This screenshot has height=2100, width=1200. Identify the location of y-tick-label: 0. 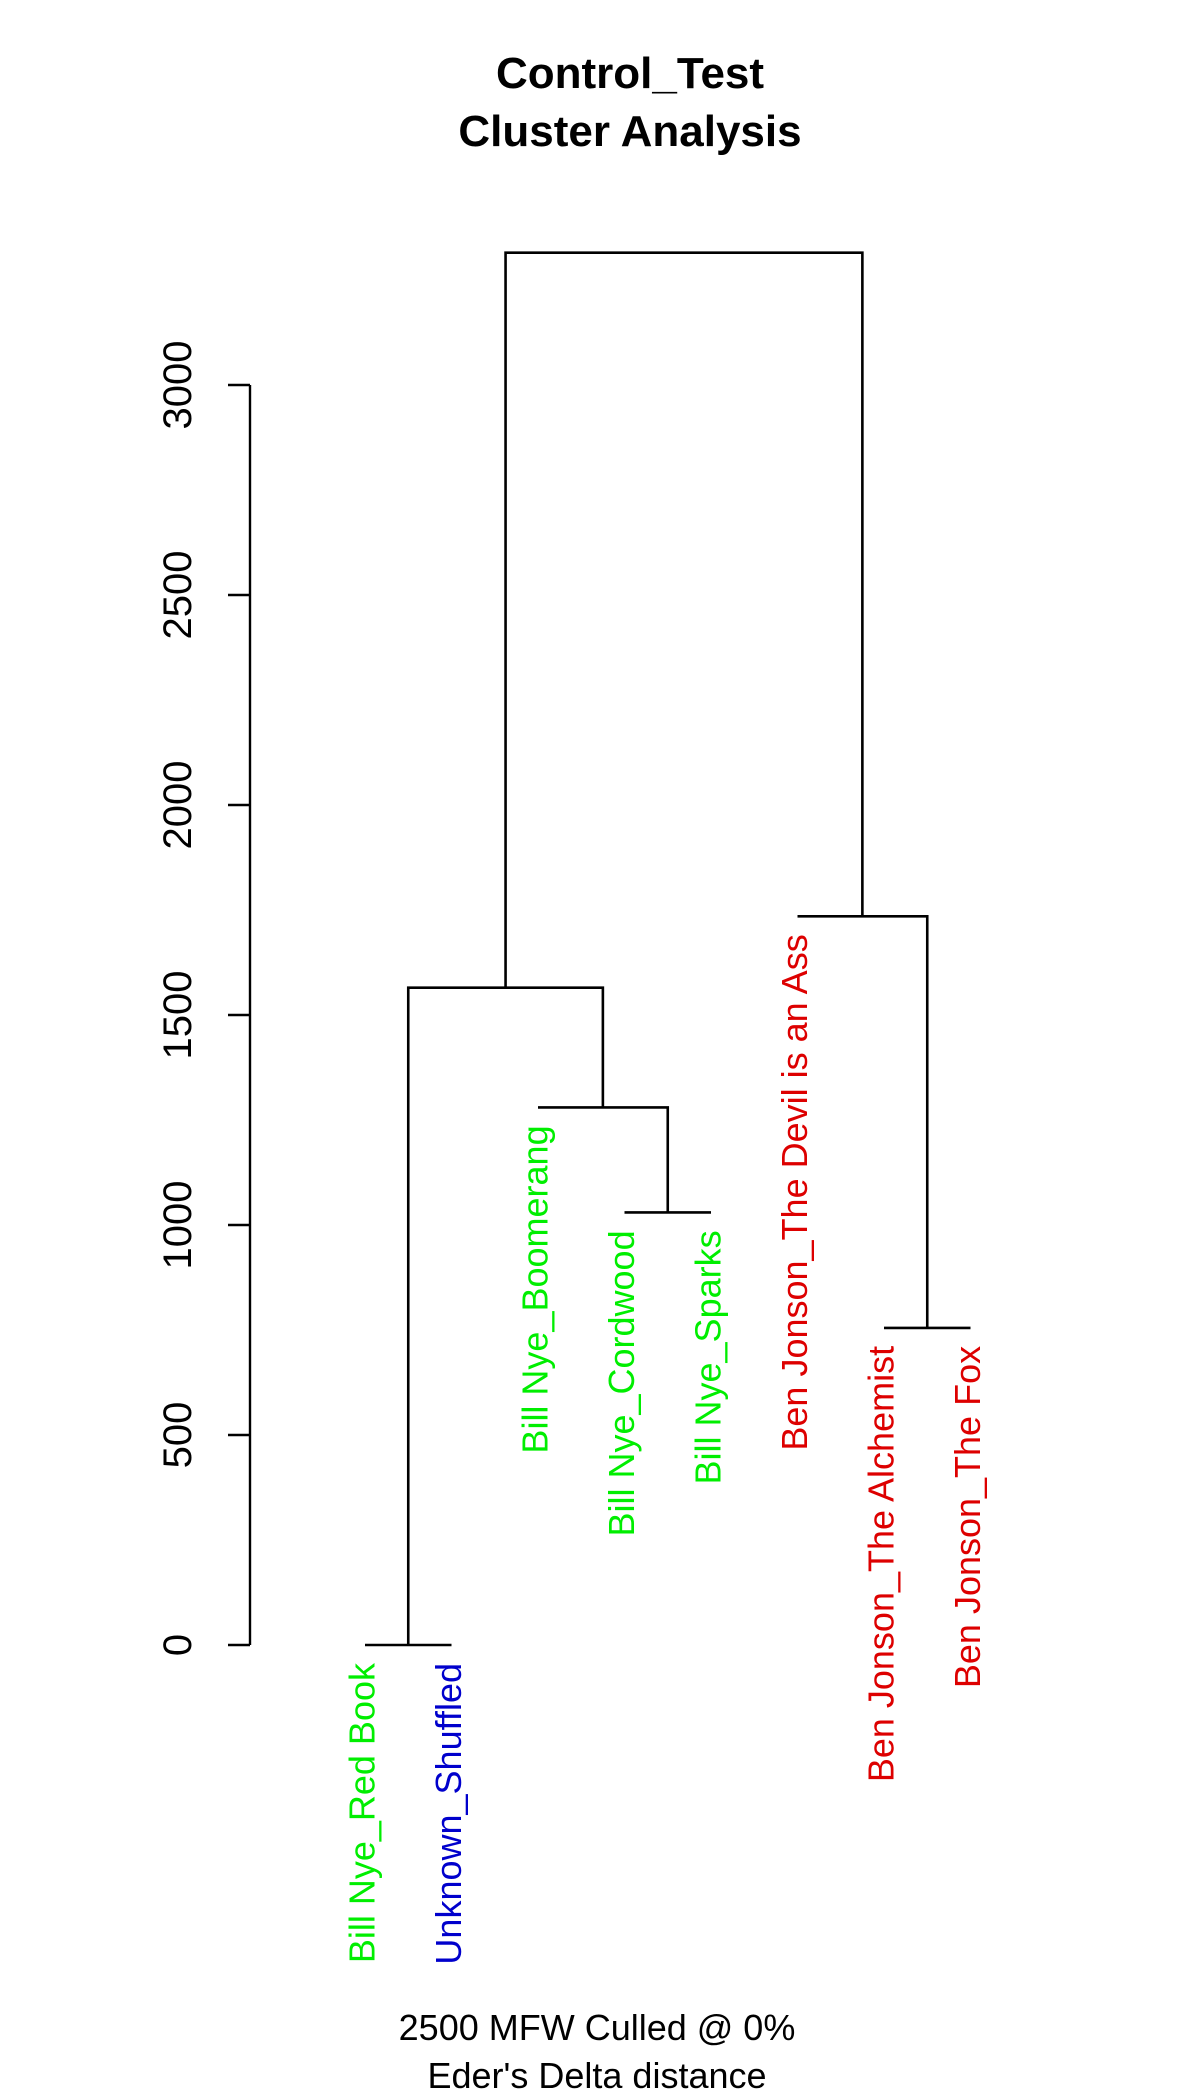
(178, 1645).